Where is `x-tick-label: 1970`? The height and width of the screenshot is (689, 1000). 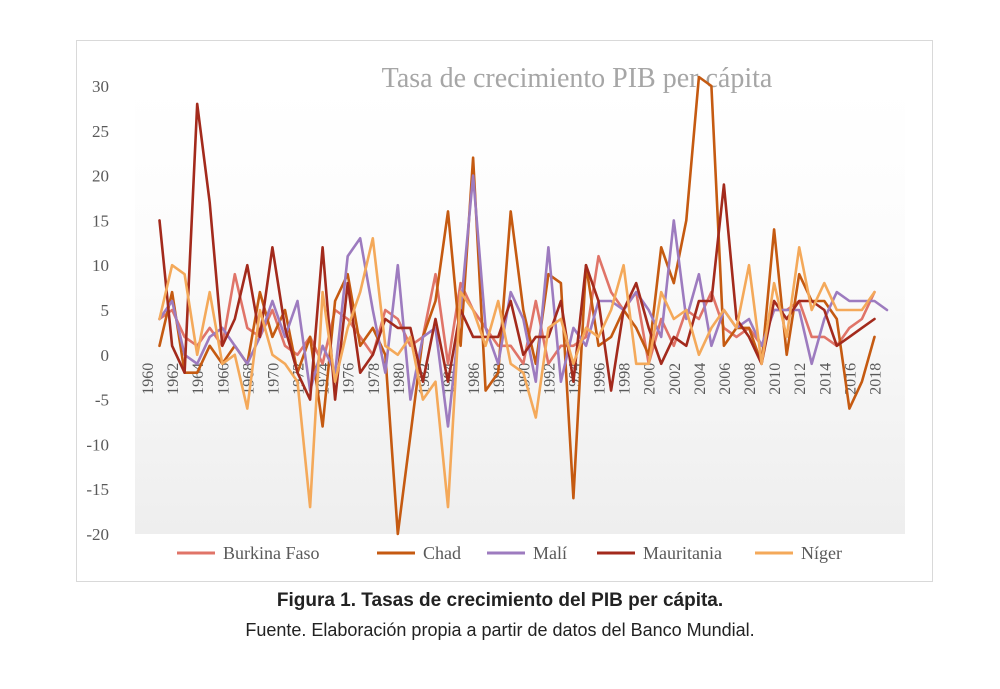 x-tick-label: 1970 is located at coordinates (273, 379).